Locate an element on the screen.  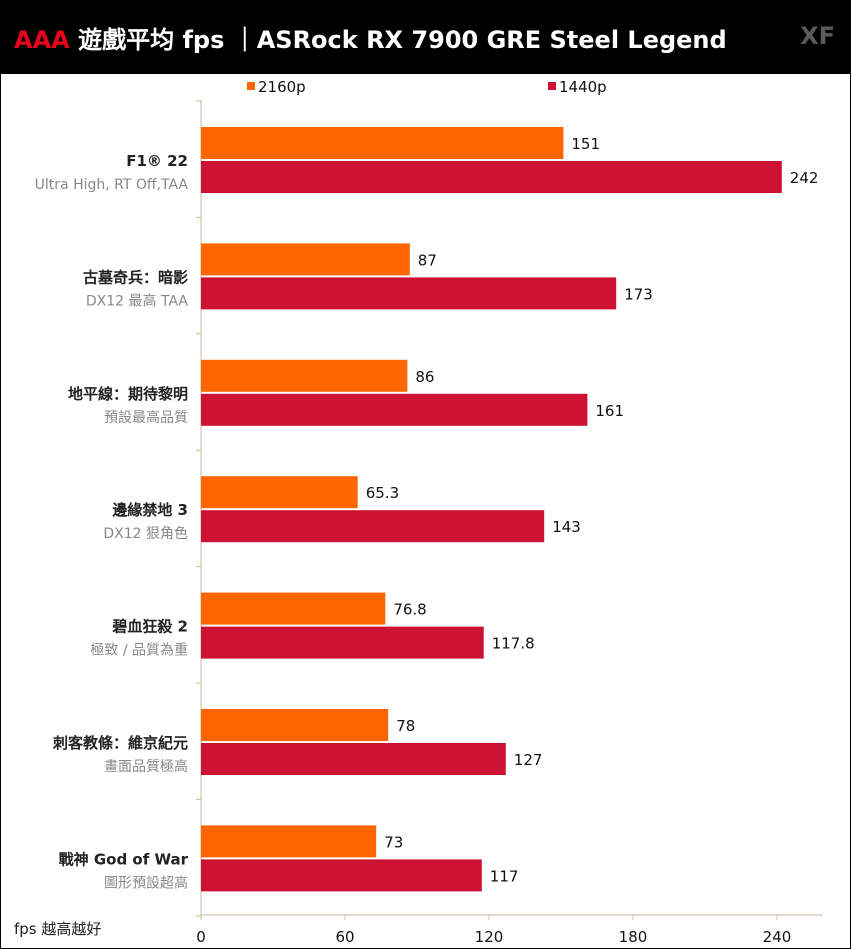
category-setting: 圖形預設超高 is located at coordinates (146, 882).